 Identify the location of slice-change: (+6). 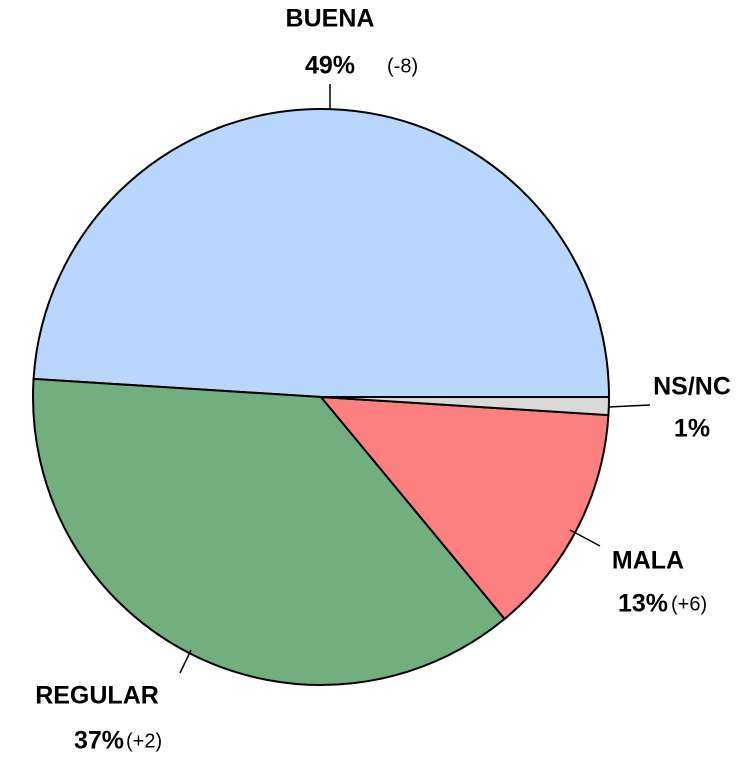
(689, 604).